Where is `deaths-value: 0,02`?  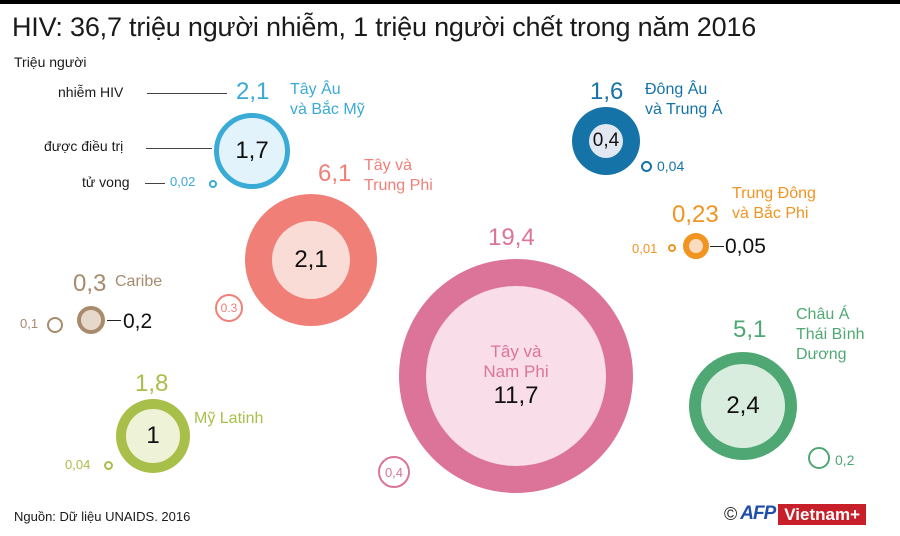 deaths-value: 0,02 is located at coordinates (183, 181).